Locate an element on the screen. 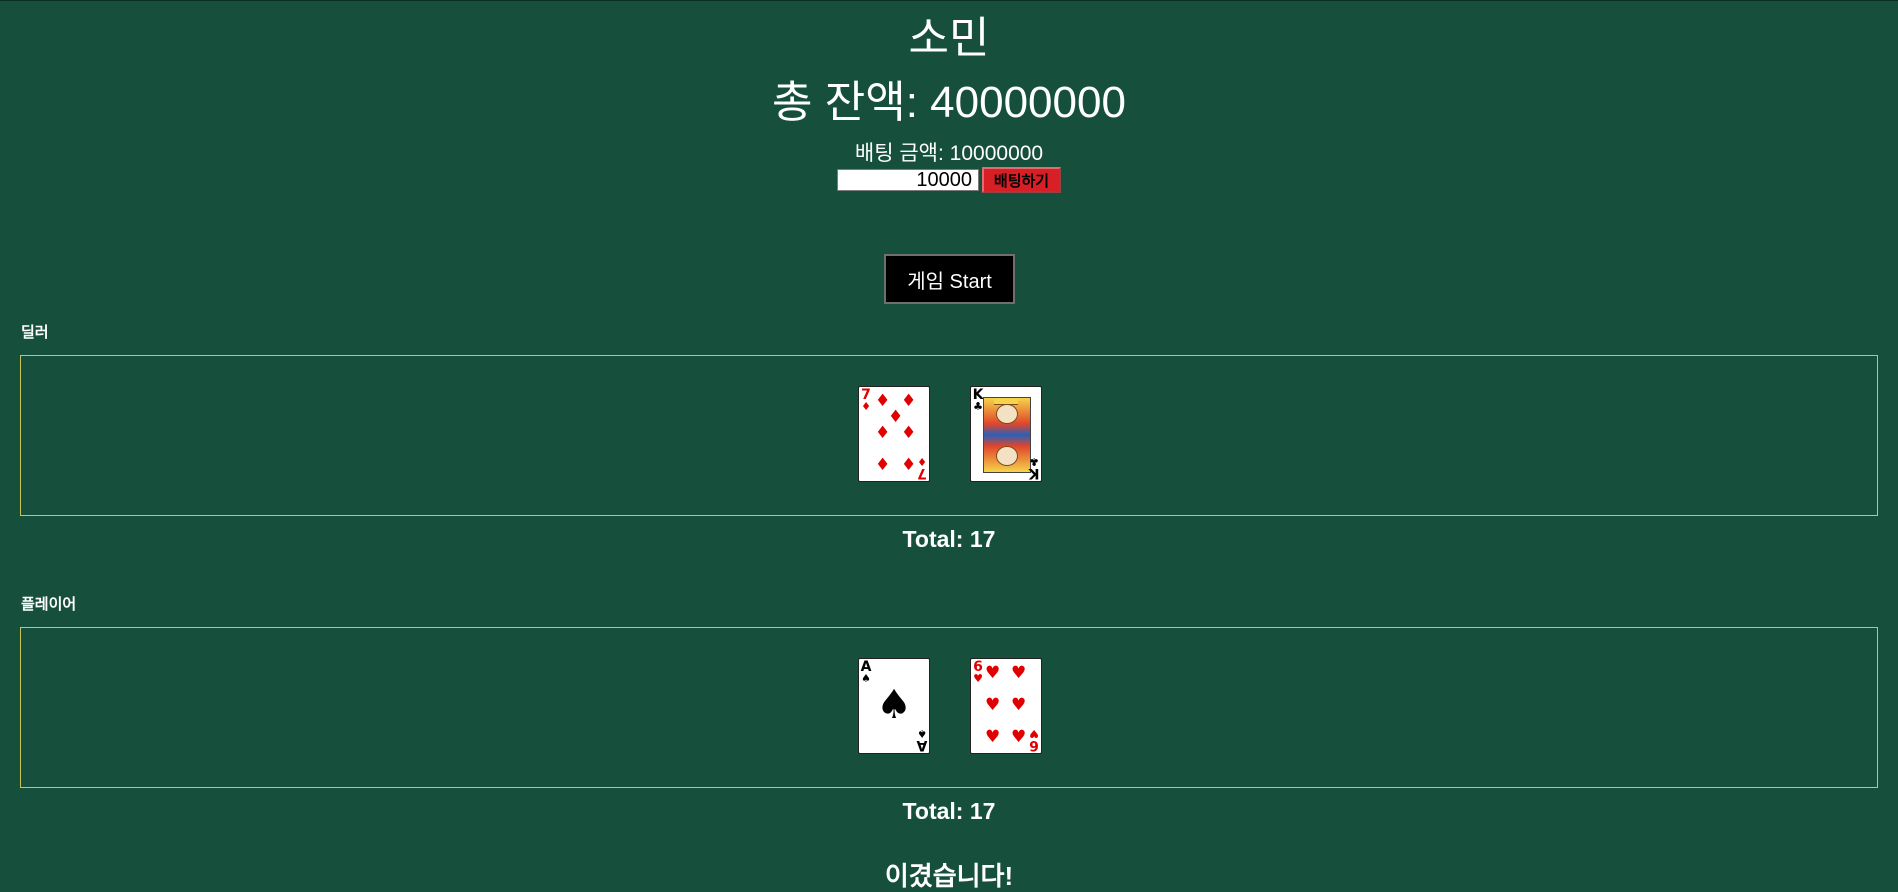 This screenshot has width=1898, height=892. dealer-card-7-diamonds: 7 ♦ ♦ ♦ ♦ ♦ ♦ ♦ ♦ 7 ♦ is located at coordinates (894, 434).